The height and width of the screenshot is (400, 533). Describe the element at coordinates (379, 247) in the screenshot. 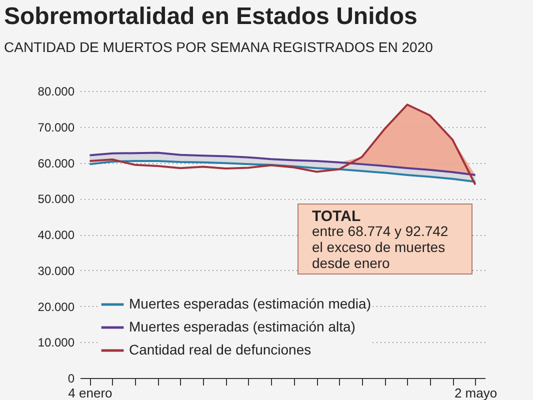

I see `annotation: el exceso de muertes` at that location.